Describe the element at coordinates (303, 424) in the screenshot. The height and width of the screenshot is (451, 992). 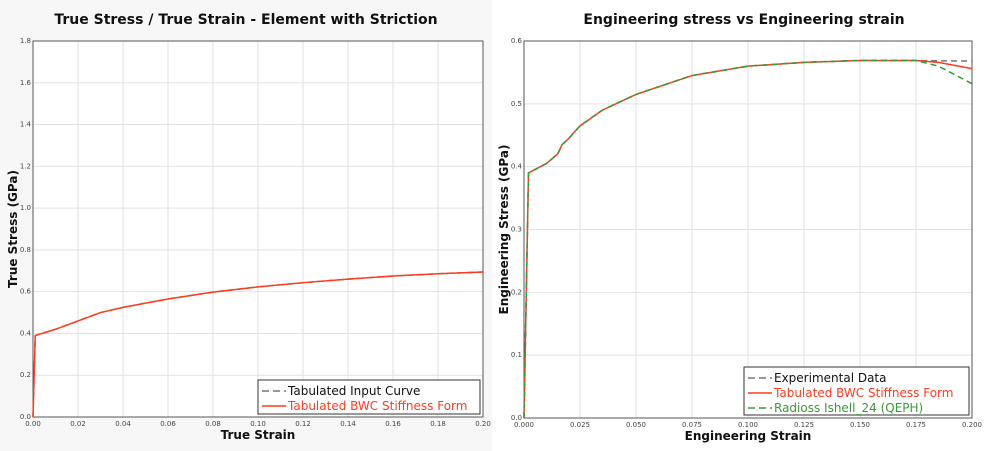
I see `x-tick-label: 0.12` at that location.